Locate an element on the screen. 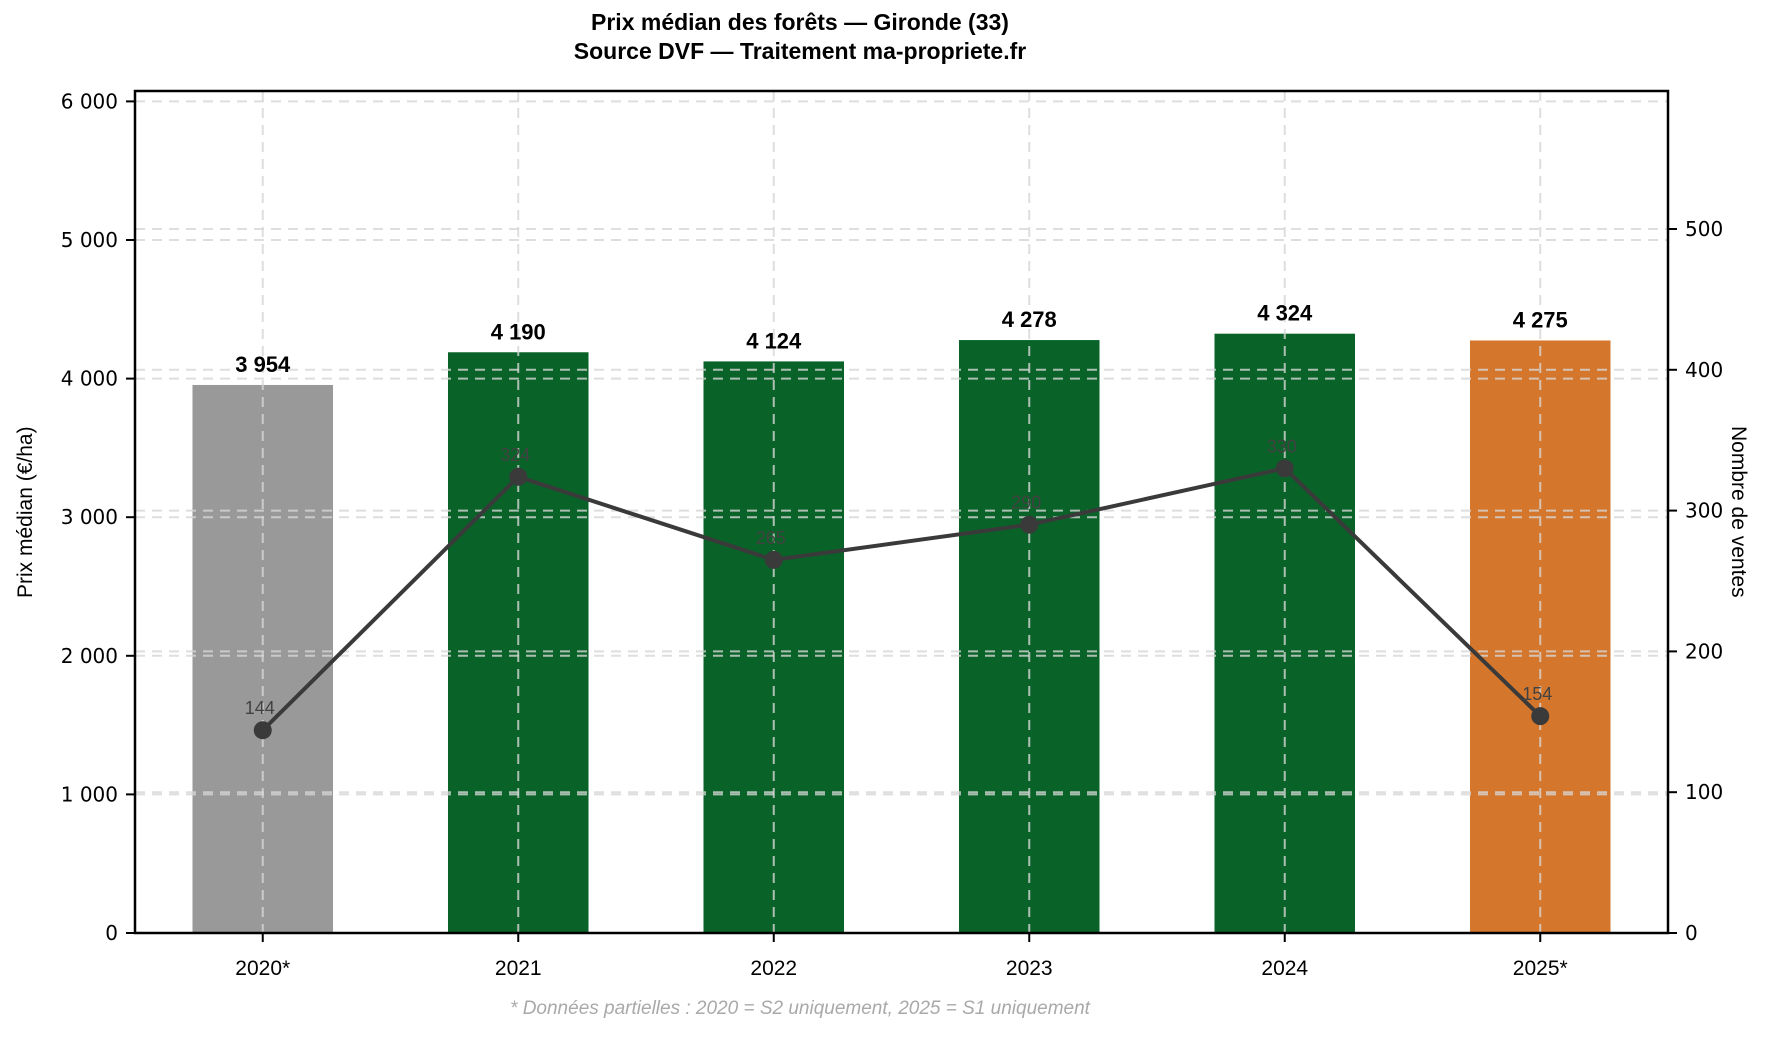 The width and height of the screenshot is (1772, 1044). x-tick-label: 2020* is located at coordinates (262, 968).